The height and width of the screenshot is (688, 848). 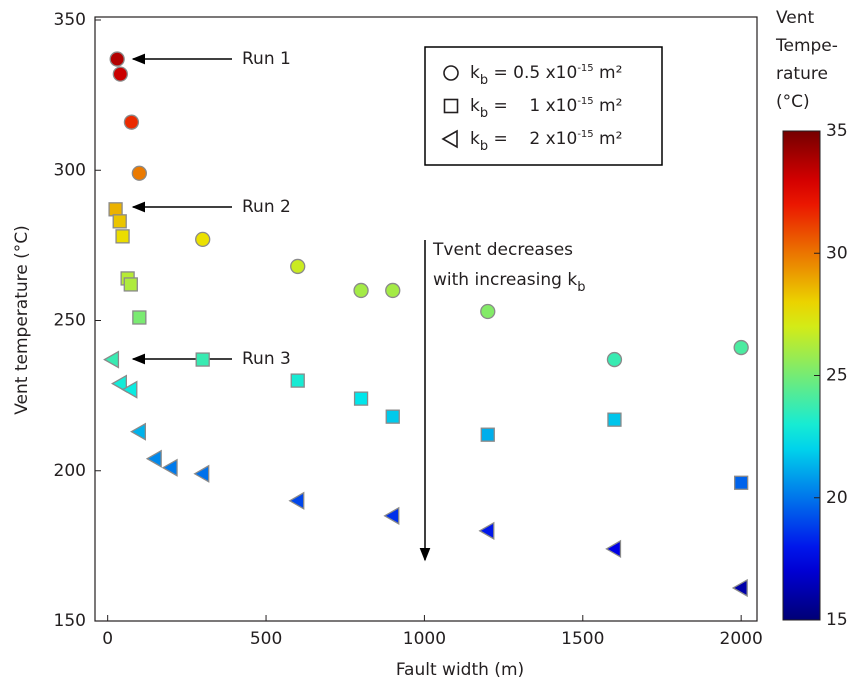 What do you see at coordinates (70, 20) in the screenshot?
I see `y-tick-label: 350` at bounding box center [70, 20].